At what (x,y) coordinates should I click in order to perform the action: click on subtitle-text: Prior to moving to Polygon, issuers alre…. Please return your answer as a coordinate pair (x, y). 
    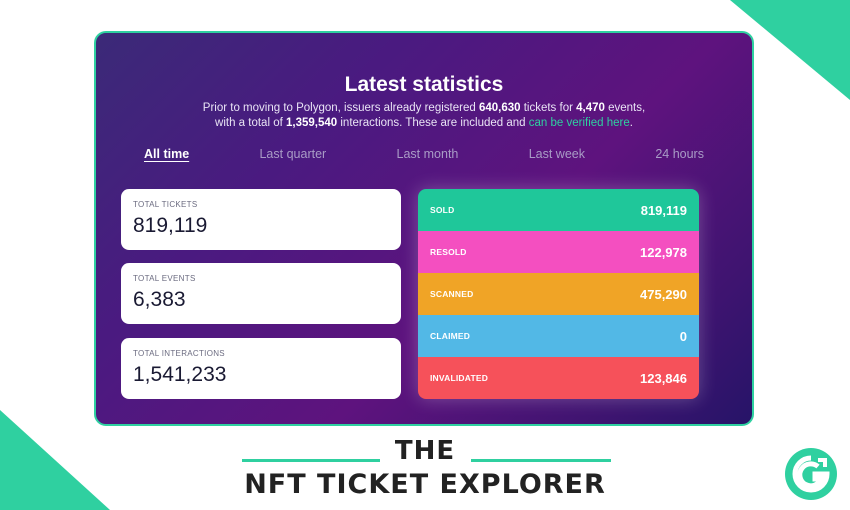
    Looking at the image, I should click on (340, 108).